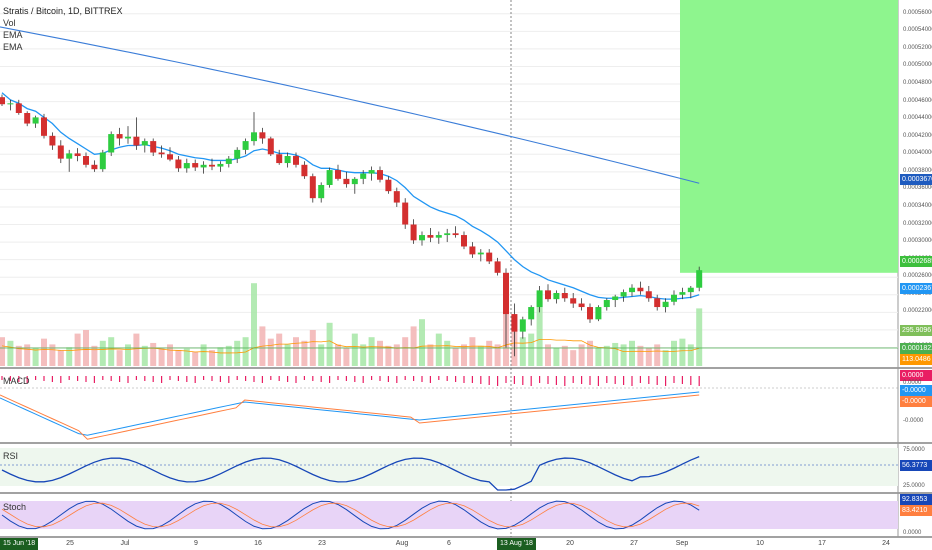 The width and height of the screenshot is (932, 550). What do you see at coordinates (9, 23) in the screenshot?
I see `indicator-vol-label: Vol` at bounding box center [9, 23].